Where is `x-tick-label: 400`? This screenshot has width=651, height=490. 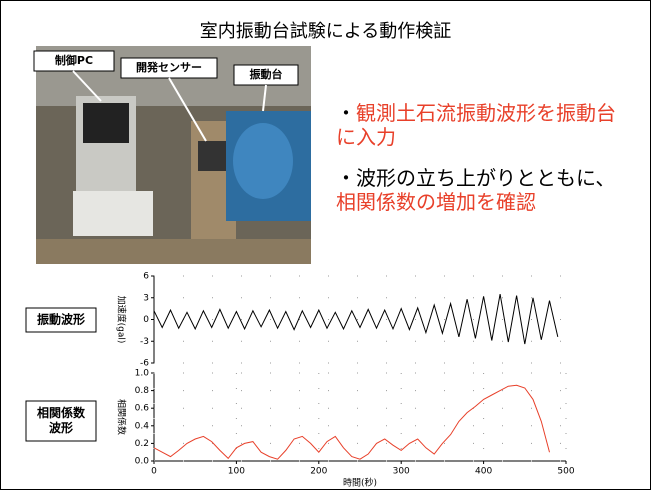
x-tick-label: 400 is located at coordinates (483, 472).